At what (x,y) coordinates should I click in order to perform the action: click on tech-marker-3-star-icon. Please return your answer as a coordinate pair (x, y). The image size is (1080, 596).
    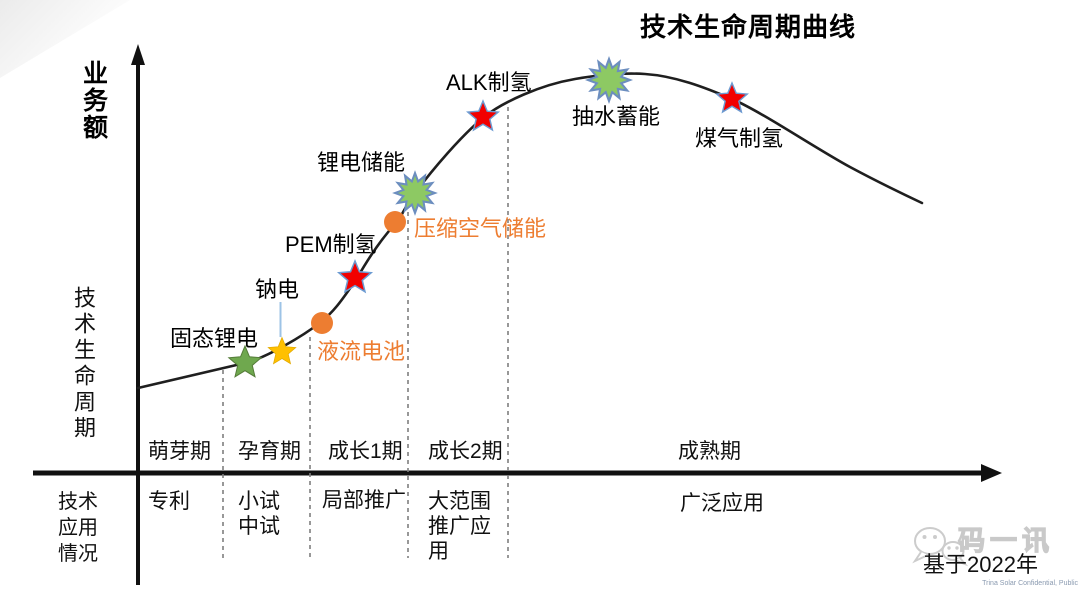
    Looking at the image, I should click on (355, 276).